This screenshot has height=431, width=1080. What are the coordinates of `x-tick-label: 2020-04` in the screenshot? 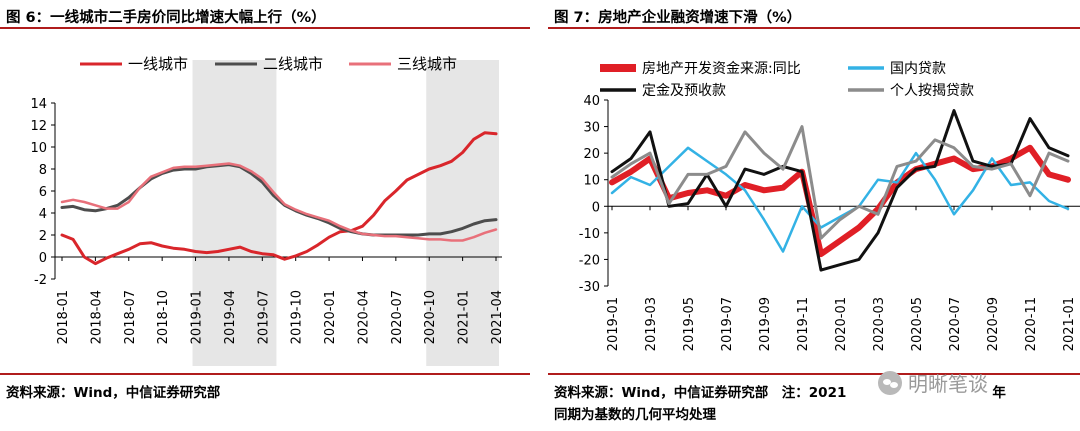 It's located at (363, 317).